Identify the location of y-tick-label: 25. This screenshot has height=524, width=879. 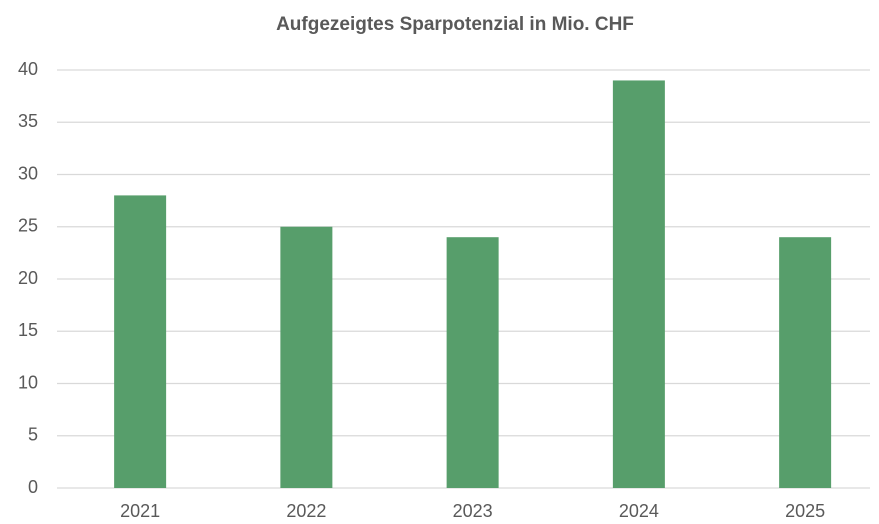
(28, 226).